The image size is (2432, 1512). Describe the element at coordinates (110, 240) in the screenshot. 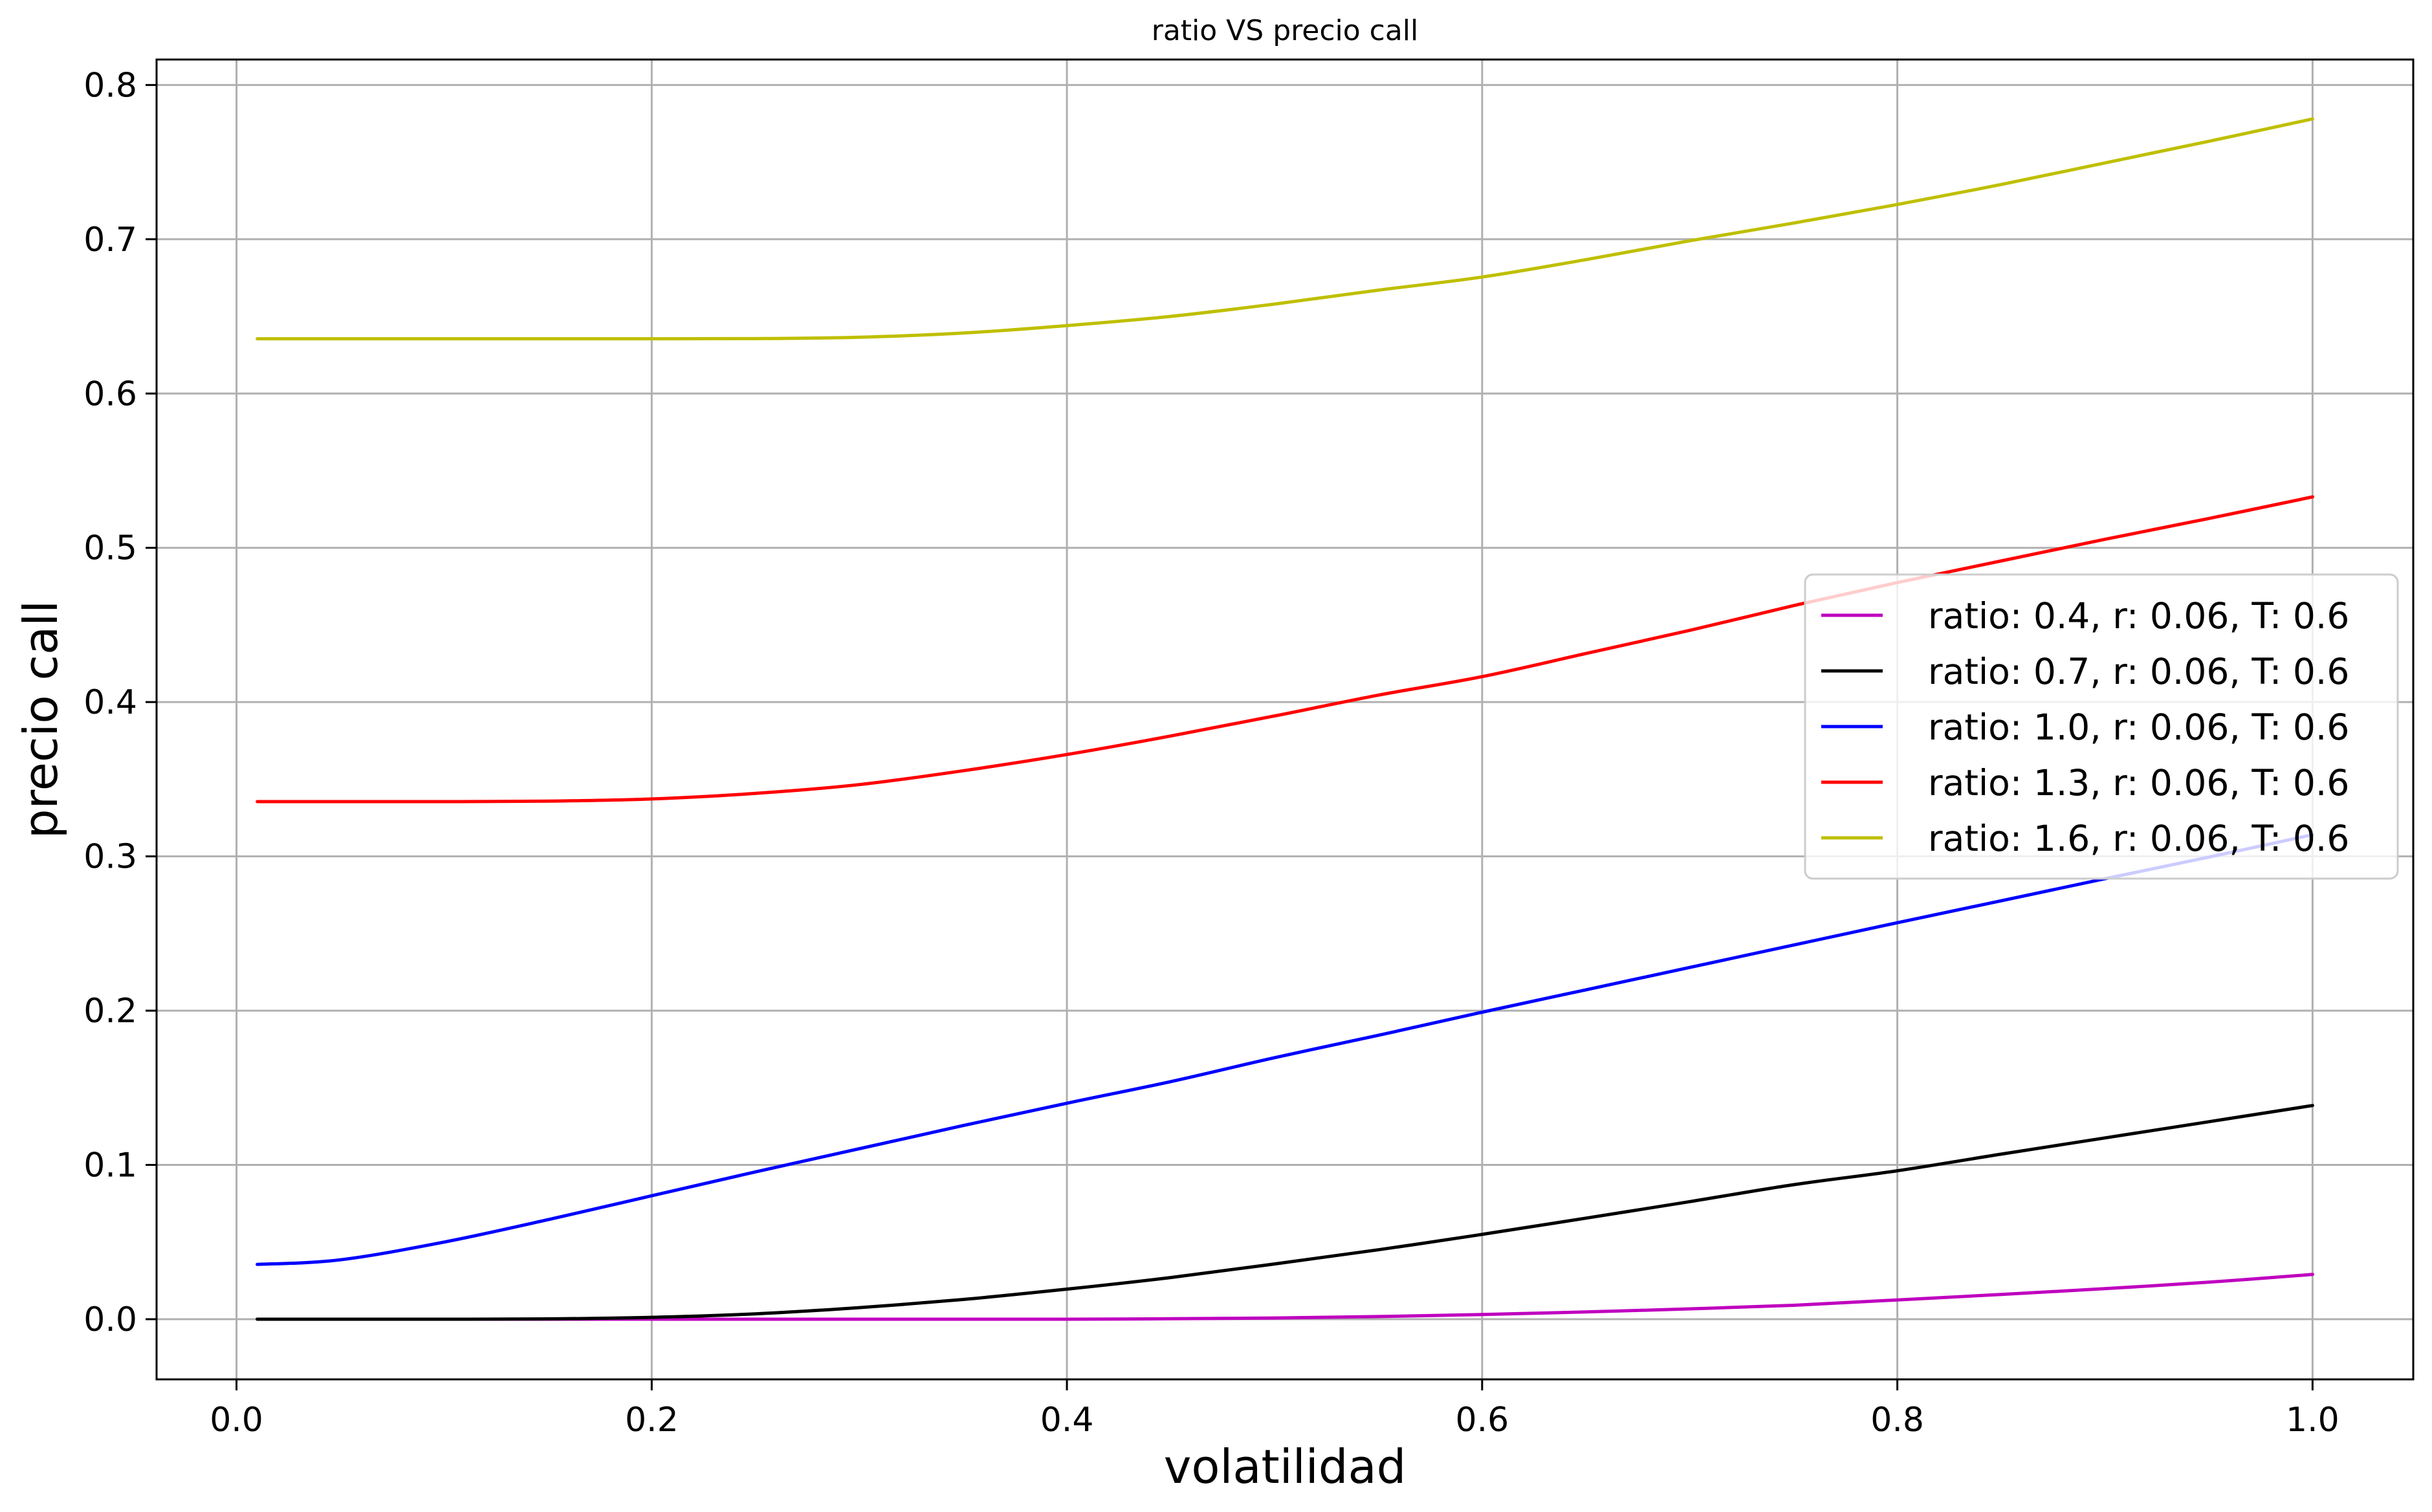

I see `y-tick-label: 0.7` at that location.